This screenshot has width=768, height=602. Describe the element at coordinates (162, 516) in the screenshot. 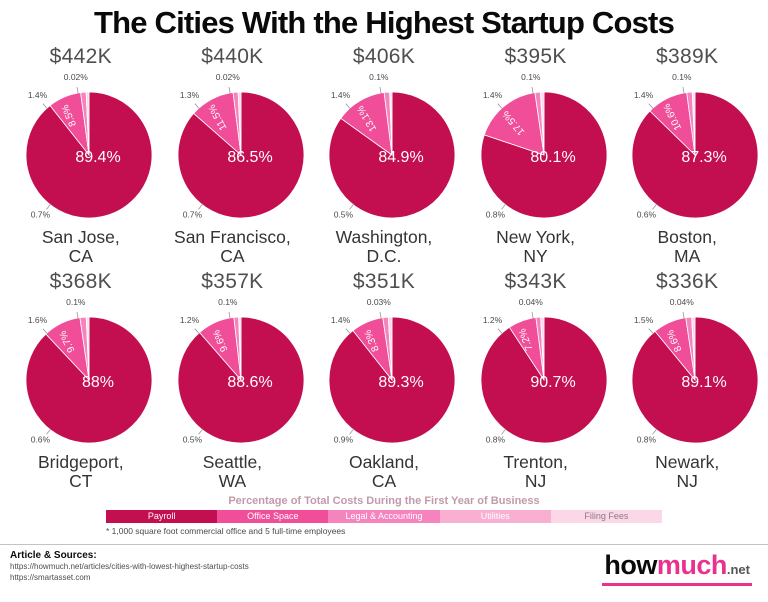

I see `legend-segment-payroll: Payroll` at that location.